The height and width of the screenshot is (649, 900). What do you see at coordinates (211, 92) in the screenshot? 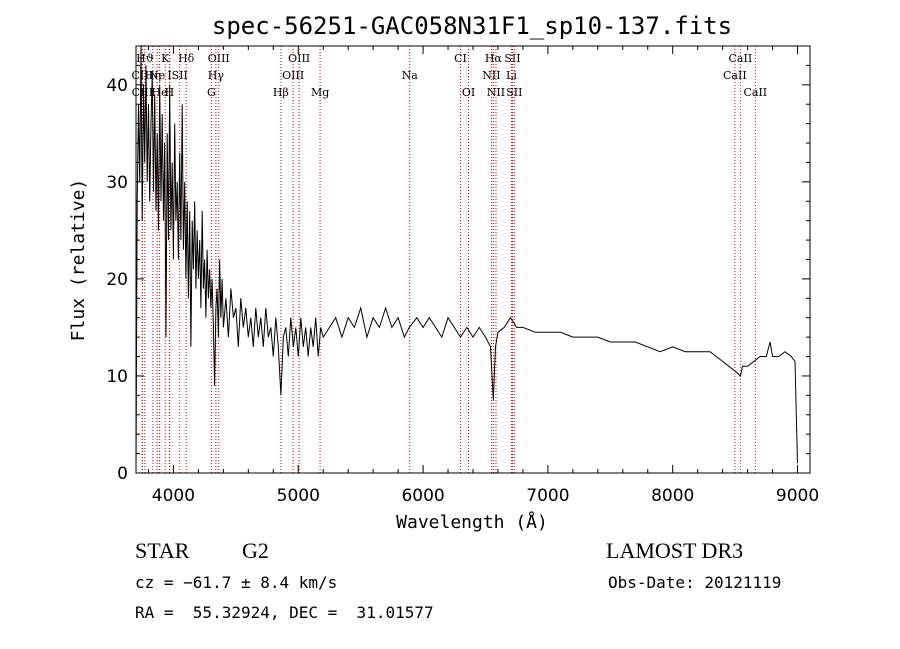
I see `line-label: G` at bounding box center [211, 92].